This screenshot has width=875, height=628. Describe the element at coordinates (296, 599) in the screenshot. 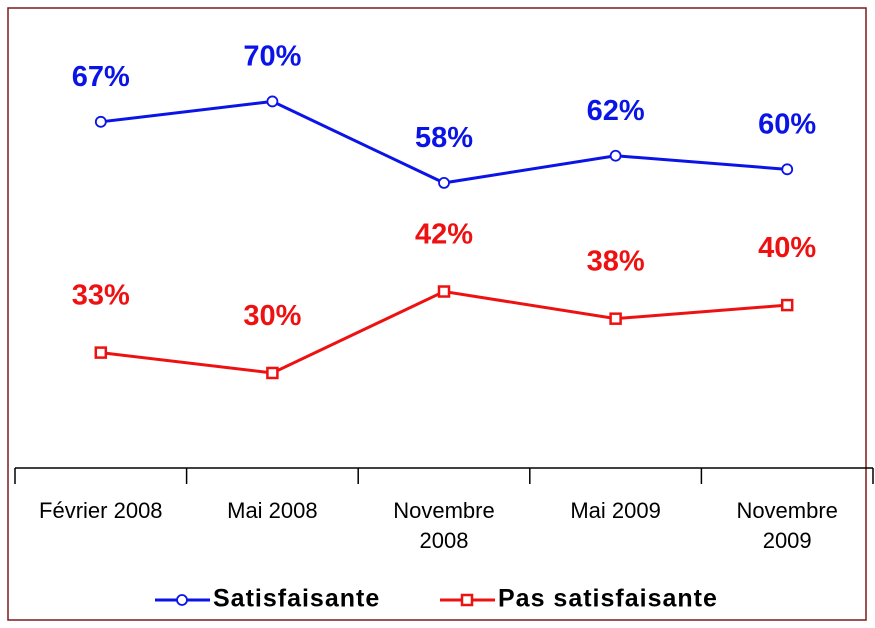

I see `legend-label: Satisfaisante` at that location.